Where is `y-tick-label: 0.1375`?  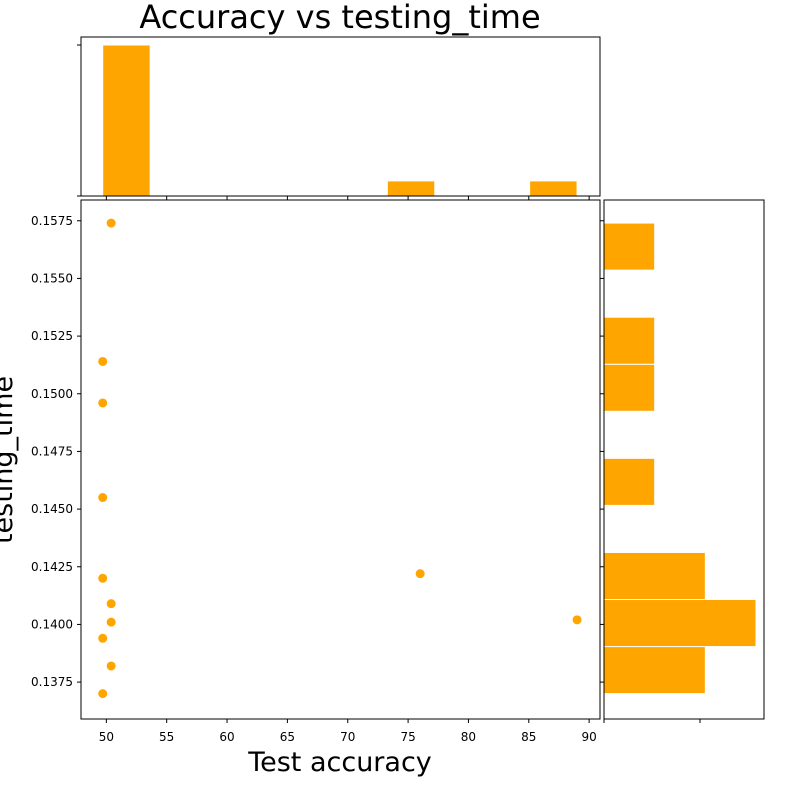 y-tick-label: 0.1375 is located at coordinates (52, 682).